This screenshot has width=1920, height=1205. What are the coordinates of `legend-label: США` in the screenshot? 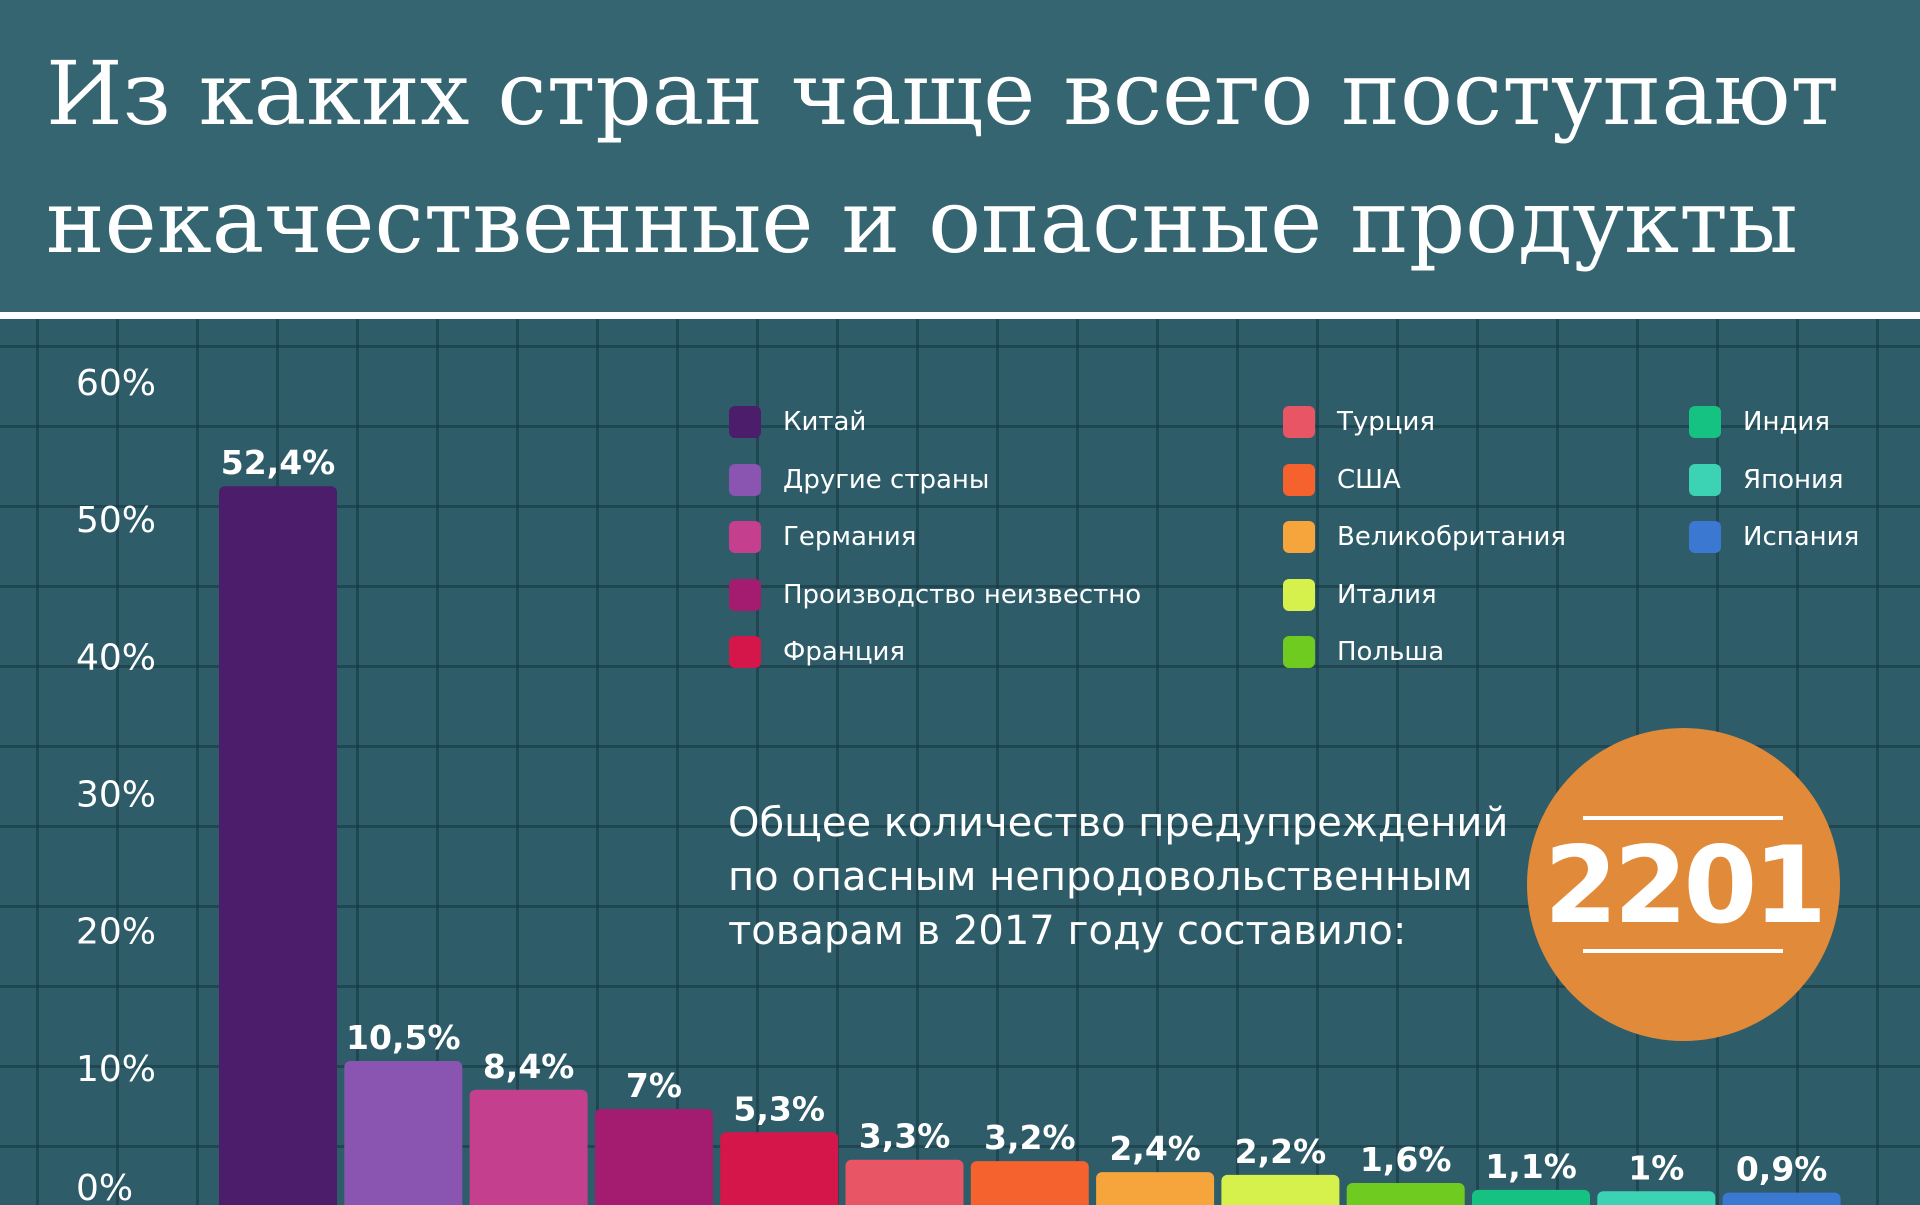 It's located at (1369, 479).